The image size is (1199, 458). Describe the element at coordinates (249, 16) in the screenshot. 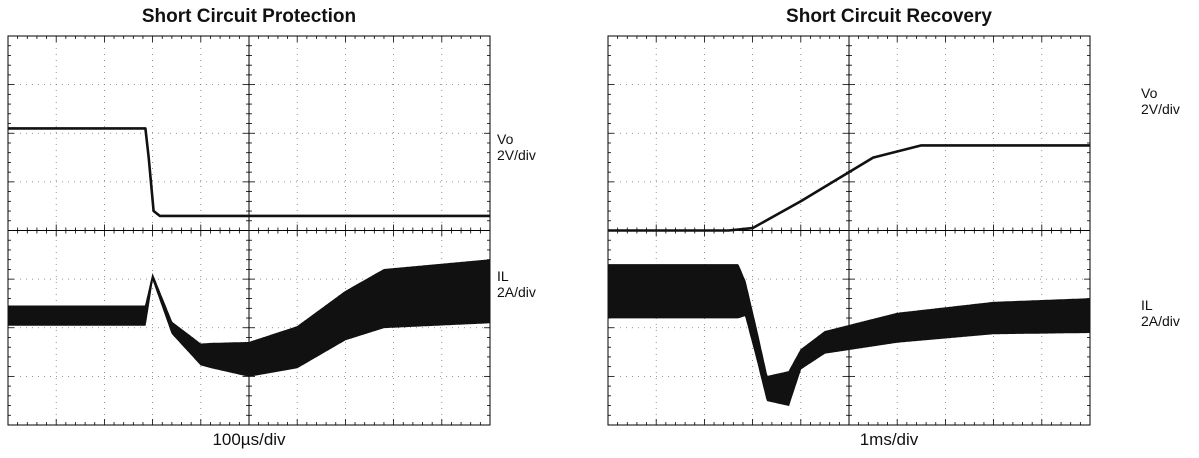

I see `chart-title: Short Circuit Protection` at that location.